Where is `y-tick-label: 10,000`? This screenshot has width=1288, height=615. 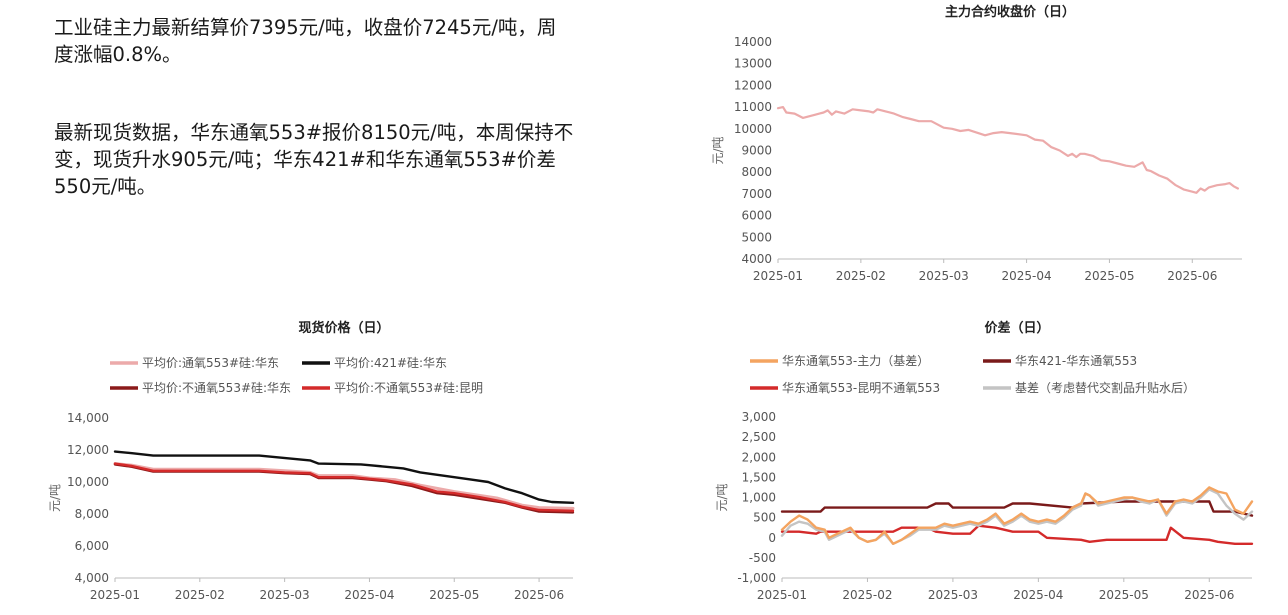 y-tick-label: 10,000 is located at coordinates (88, 482).